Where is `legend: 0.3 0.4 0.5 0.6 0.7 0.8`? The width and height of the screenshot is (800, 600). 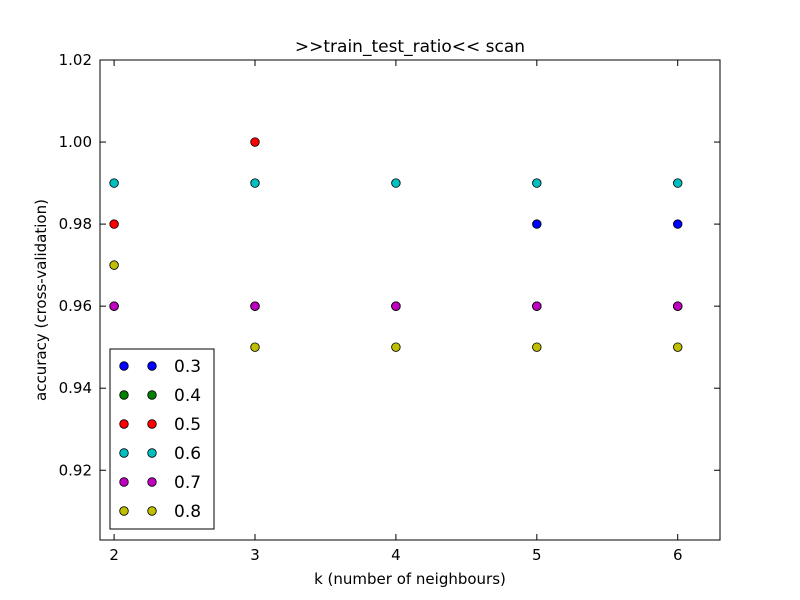
legend: 0.3 0.4 0.5 0.6 0.7 0.8 is located at coordinates (162, 439).